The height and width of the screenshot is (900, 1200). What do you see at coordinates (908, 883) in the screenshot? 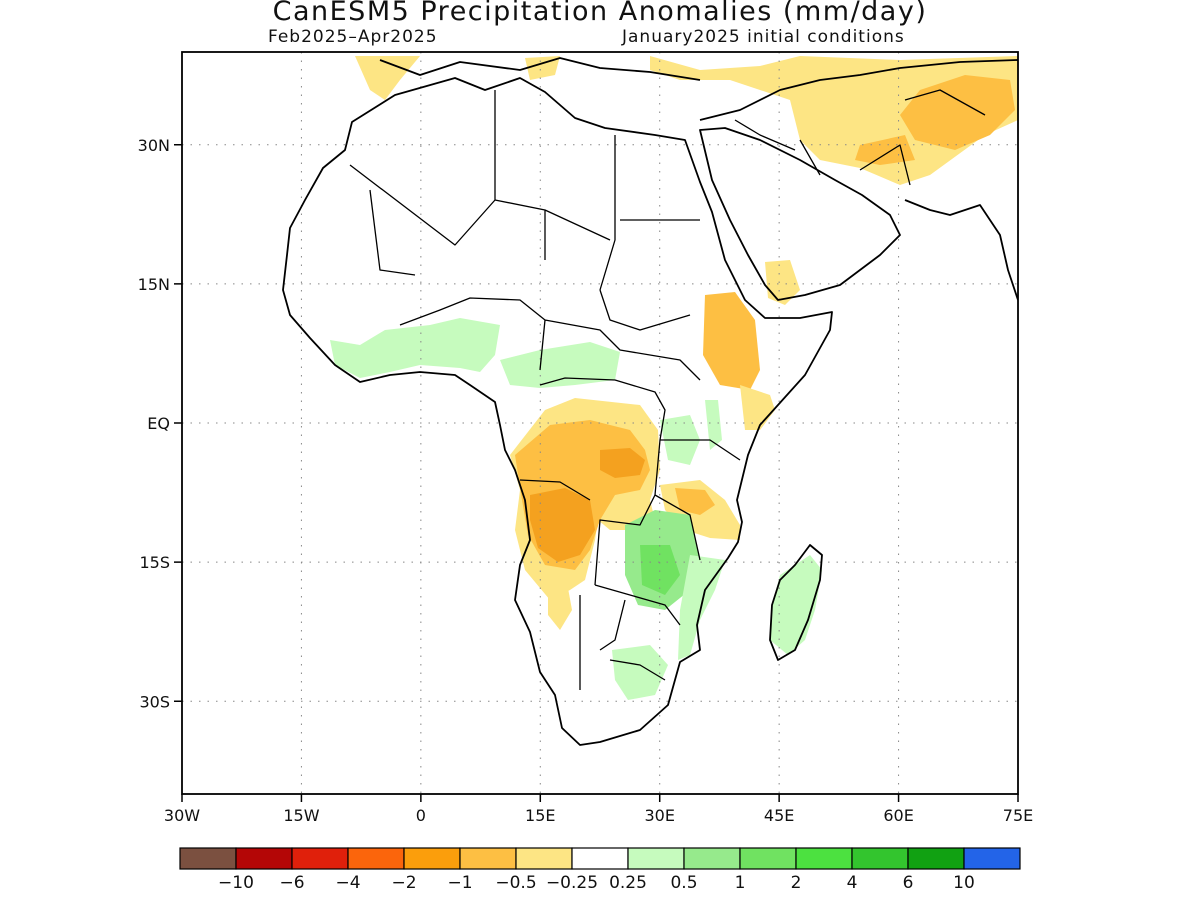
I see `colorbar-label: 6` at bounding box center [908, 883].